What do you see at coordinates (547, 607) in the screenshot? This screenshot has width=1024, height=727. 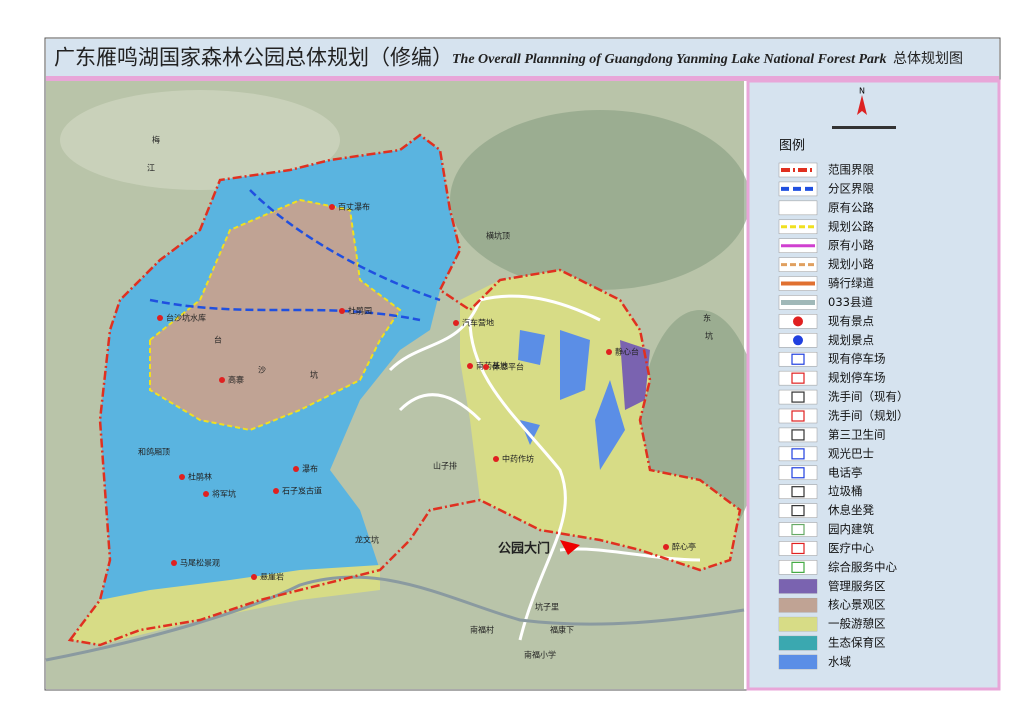 I see `map-label: 坑子里` at bounding box center [547, 607].